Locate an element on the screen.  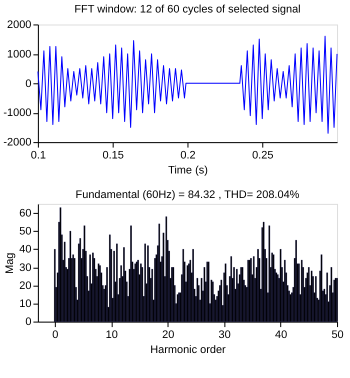
y-tick-label: 30 is located at coordinates (25, 268).